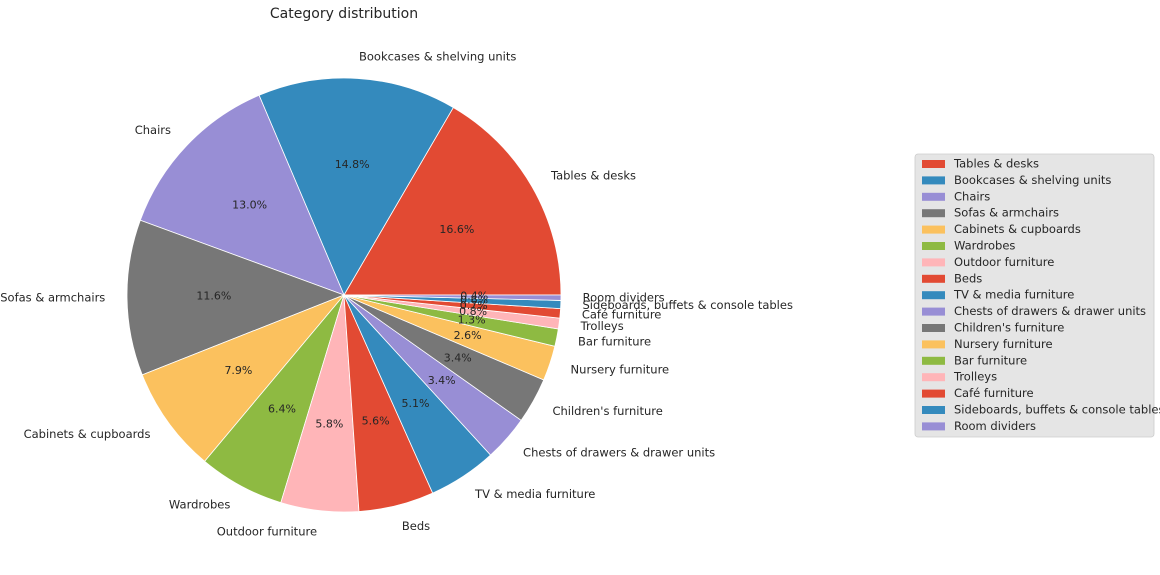 This screenshot has width=1160, height=575. I want to click on legend-swatch-chairs, so click(933, 196).